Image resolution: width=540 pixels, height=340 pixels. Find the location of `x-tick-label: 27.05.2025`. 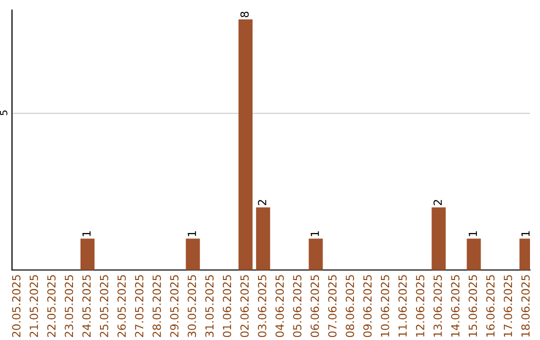

x-tick-label: 27.05.2025 is located at coordinates (139, 306).